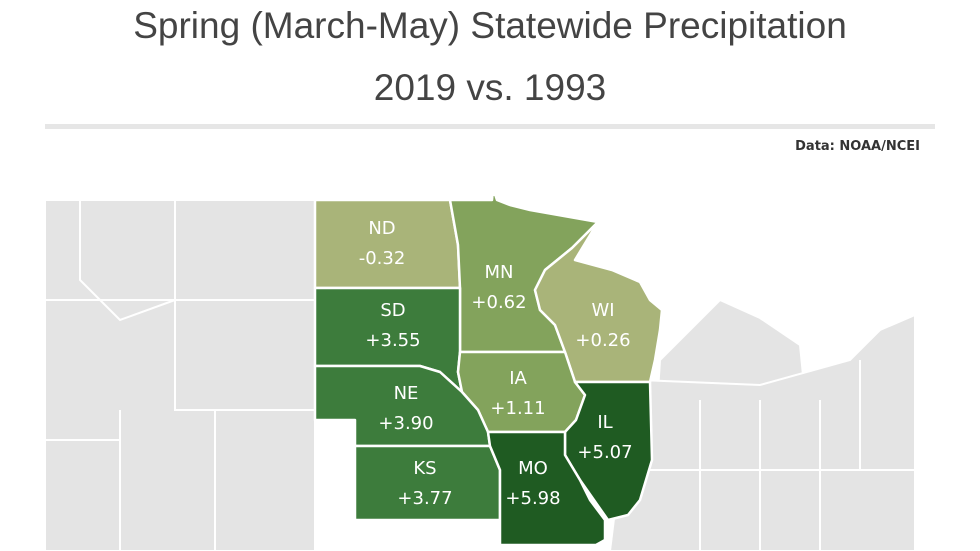 The height and width of the screenshot is (551, 980). Describe the element at coordinates (498, 302) in the screenshot. I see `label-mn-value: +0.62` at that location.